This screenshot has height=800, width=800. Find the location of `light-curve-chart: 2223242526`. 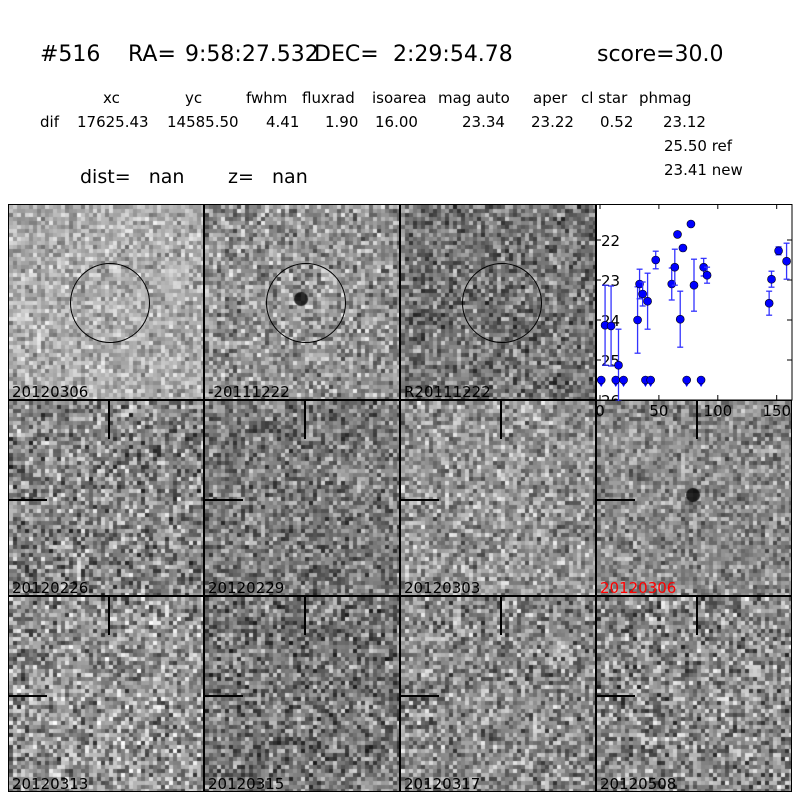

light-curve-chart: 2223242526 is located at coordinates (694, 302).